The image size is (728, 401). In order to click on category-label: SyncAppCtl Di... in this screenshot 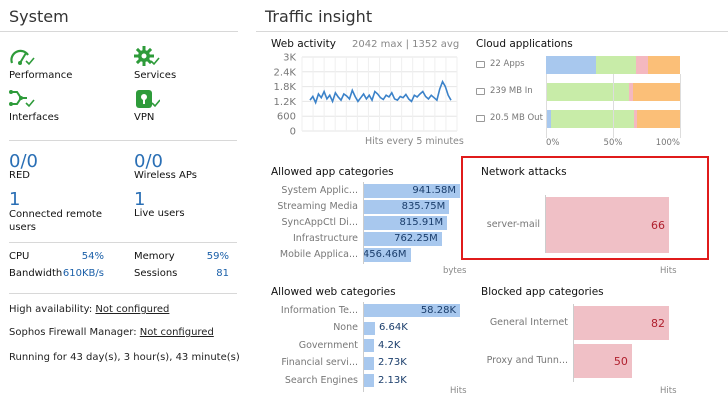, I will do `click(320, 222)`.